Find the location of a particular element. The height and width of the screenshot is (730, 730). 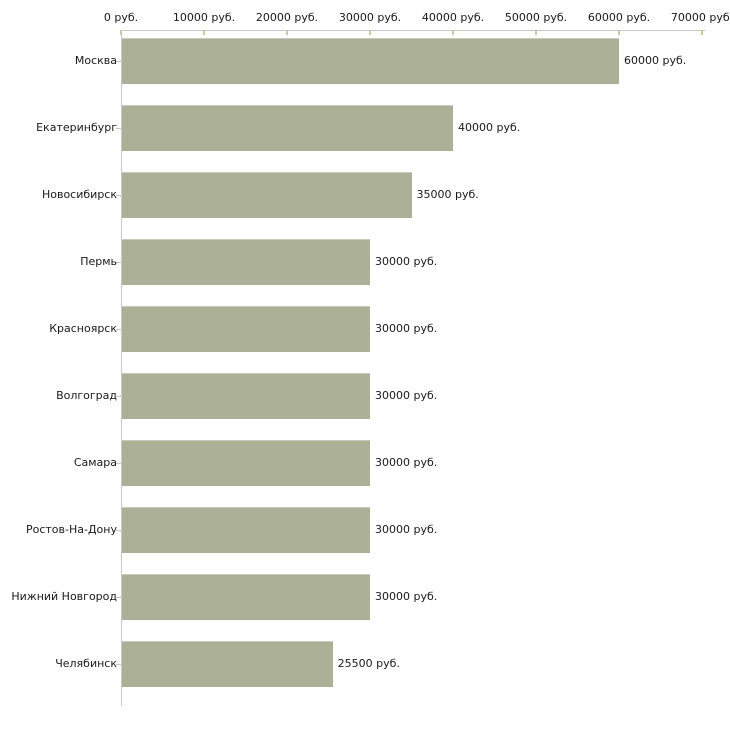

category-label: Пермь is located at coordinates (98, 261).